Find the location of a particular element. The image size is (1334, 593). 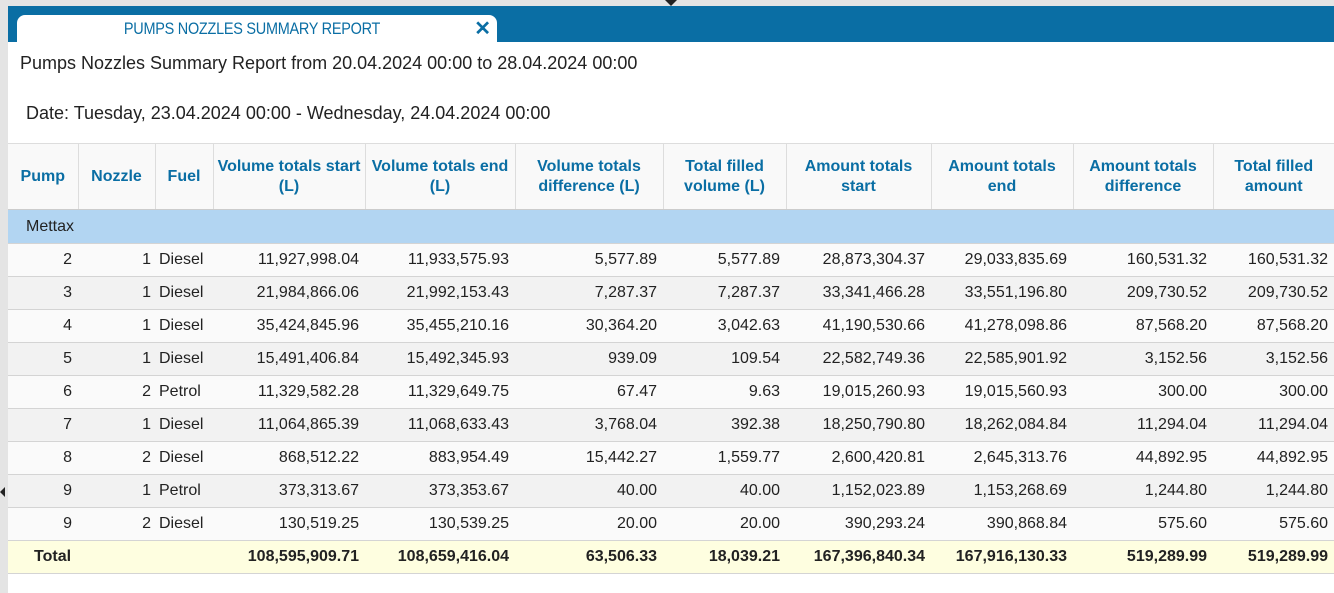

close-icon: ✕ is located at coordinates (482, 29).